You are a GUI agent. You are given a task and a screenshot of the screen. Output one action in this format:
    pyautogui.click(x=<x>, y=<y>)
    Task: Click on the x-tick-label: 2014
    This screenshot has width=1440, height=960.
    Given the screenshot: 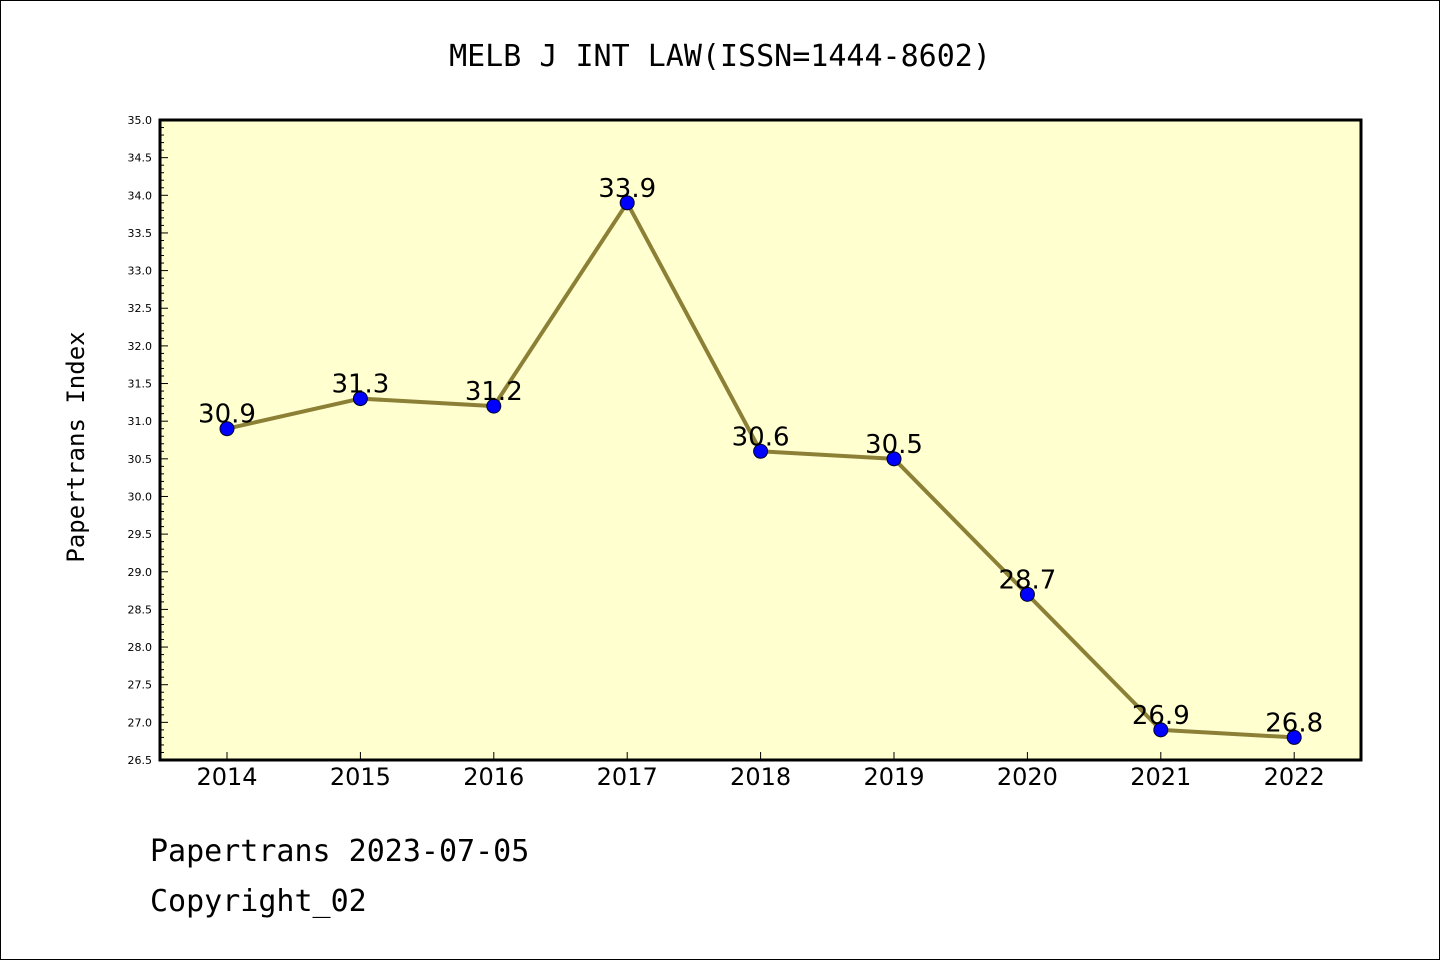 What is the action you would take?
    pyautogui.click(x=226, y=777)
    